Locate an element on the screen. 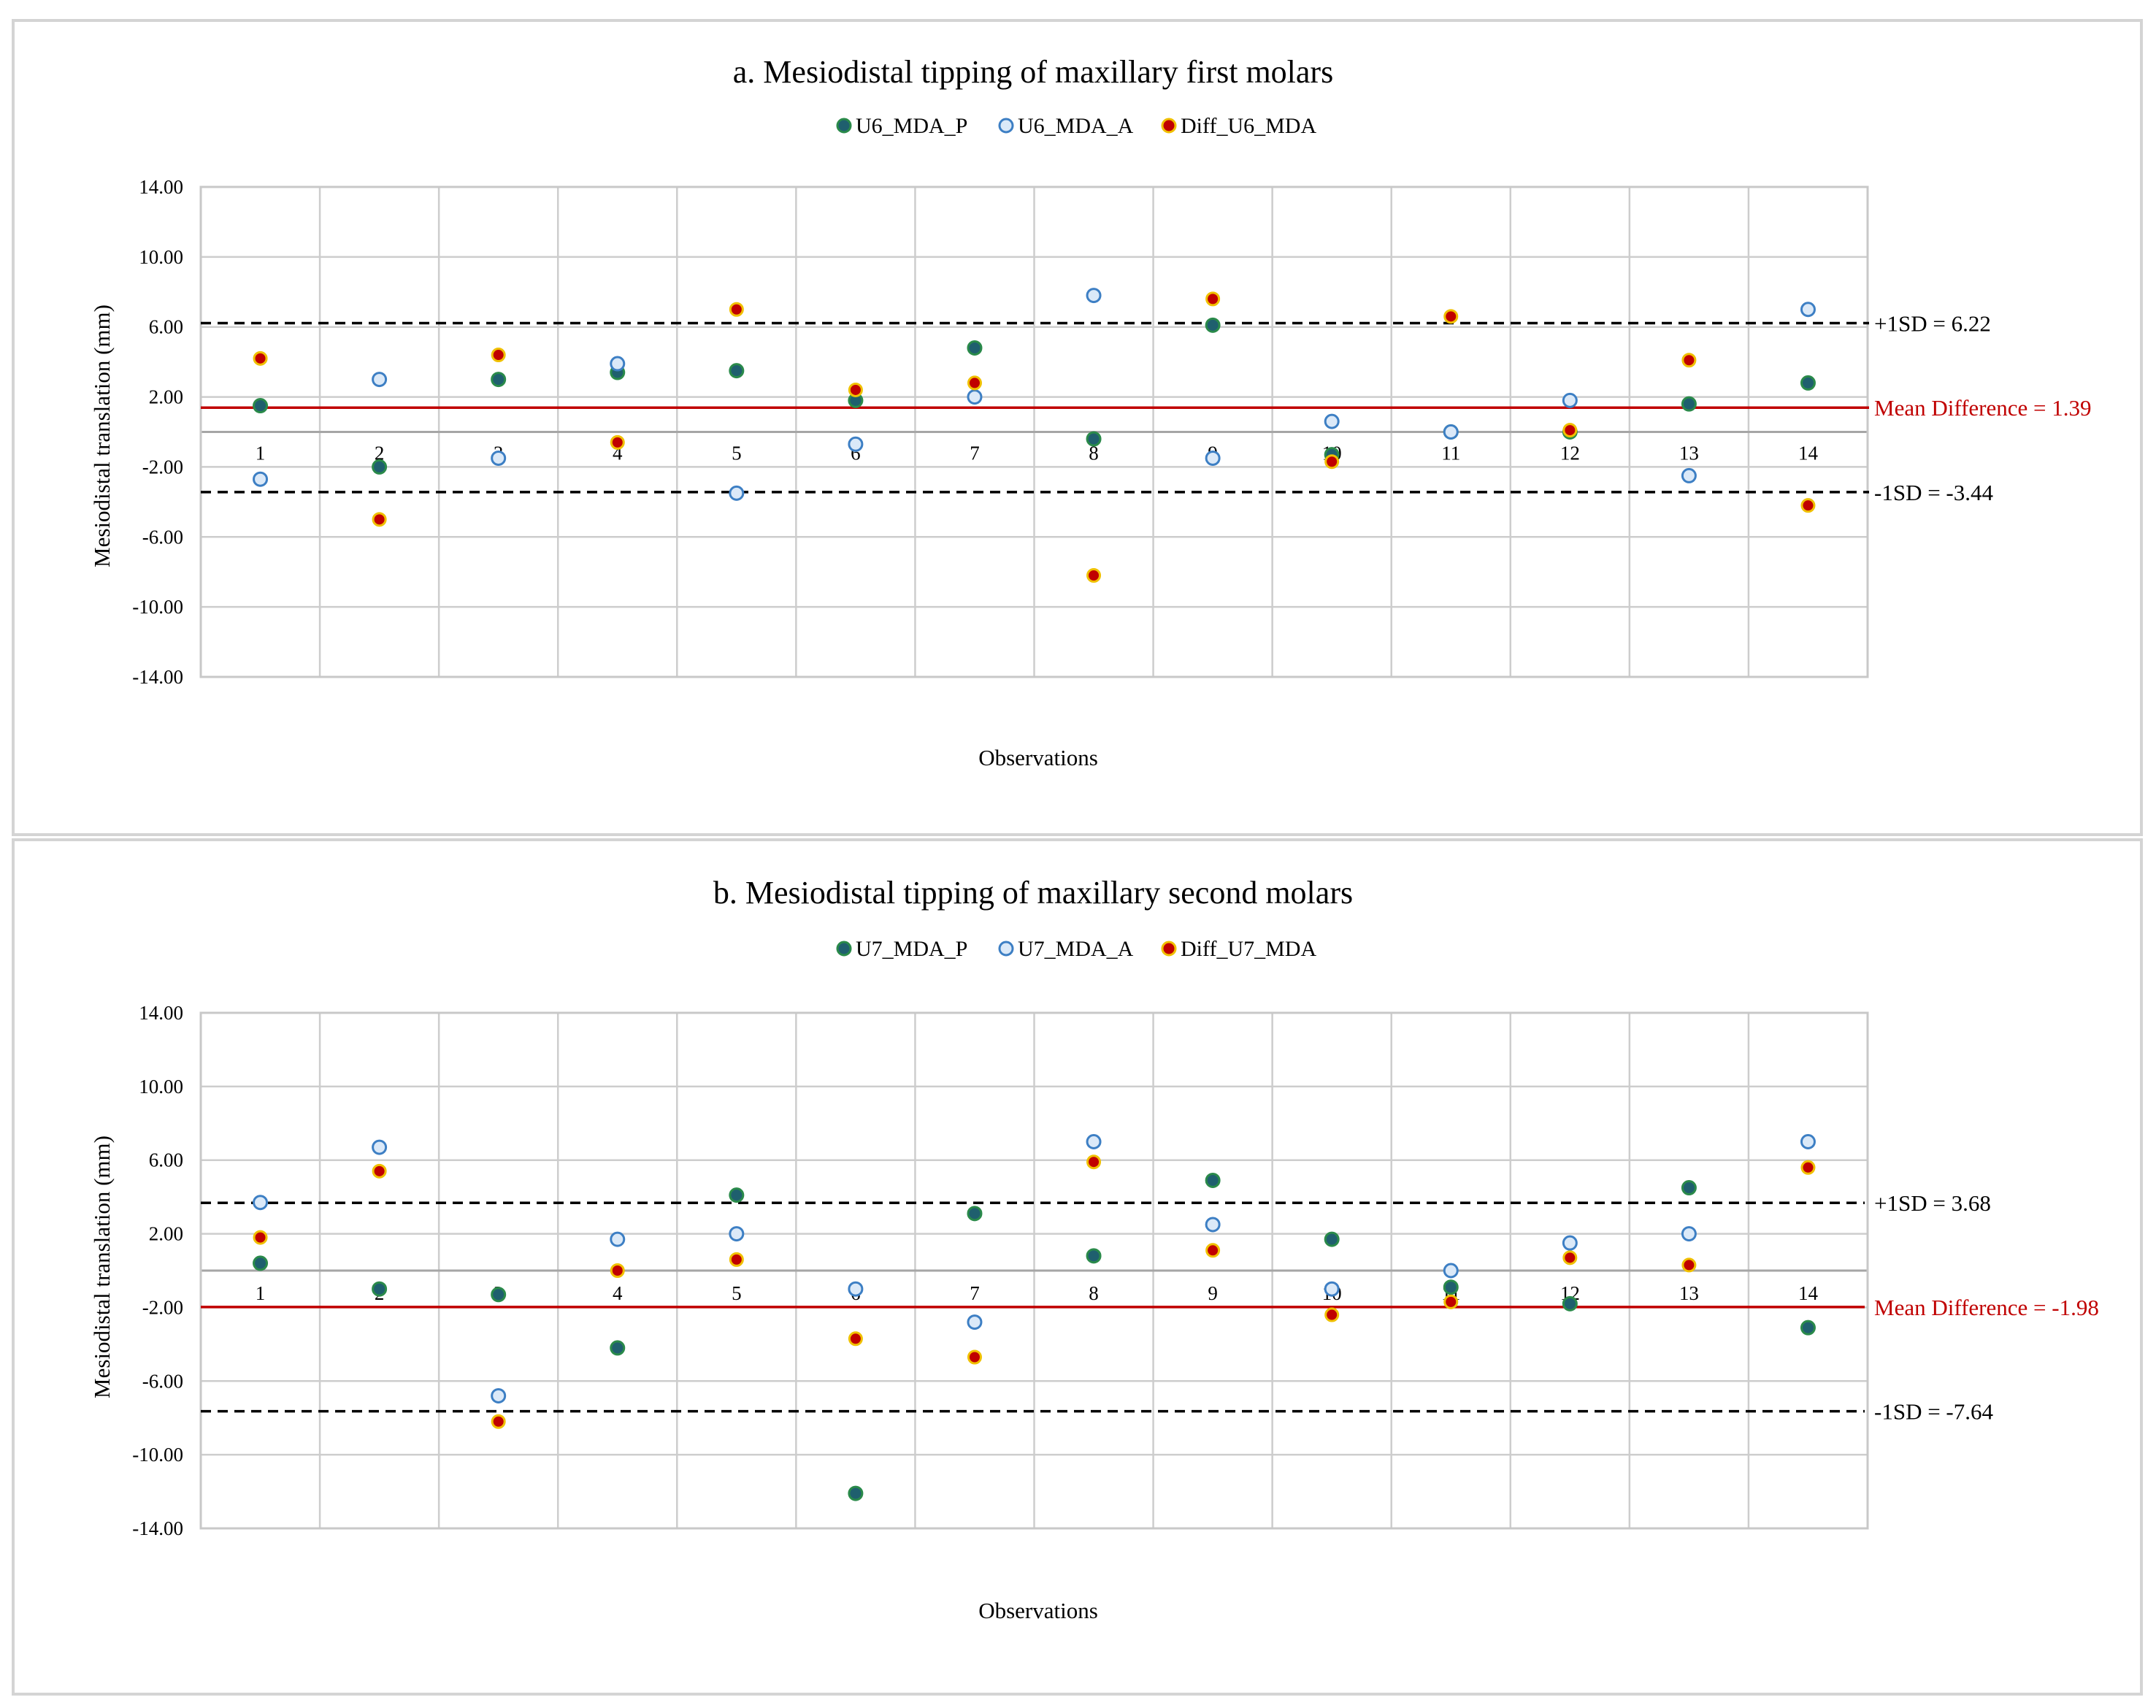 Image resolution: width=2156 pixels, height=1708 pixels. chart-a-category-label-2: 2 is located at coordinates (380, 453).